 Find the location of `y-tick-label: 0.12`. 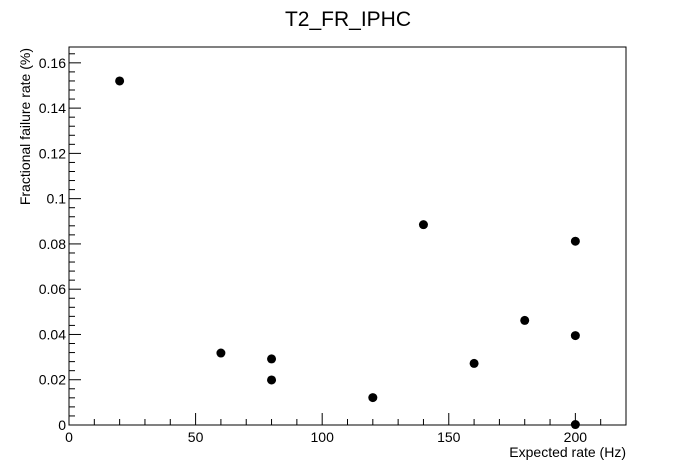

y-tick-label: 0.12 is located at coordinates (52, 153).